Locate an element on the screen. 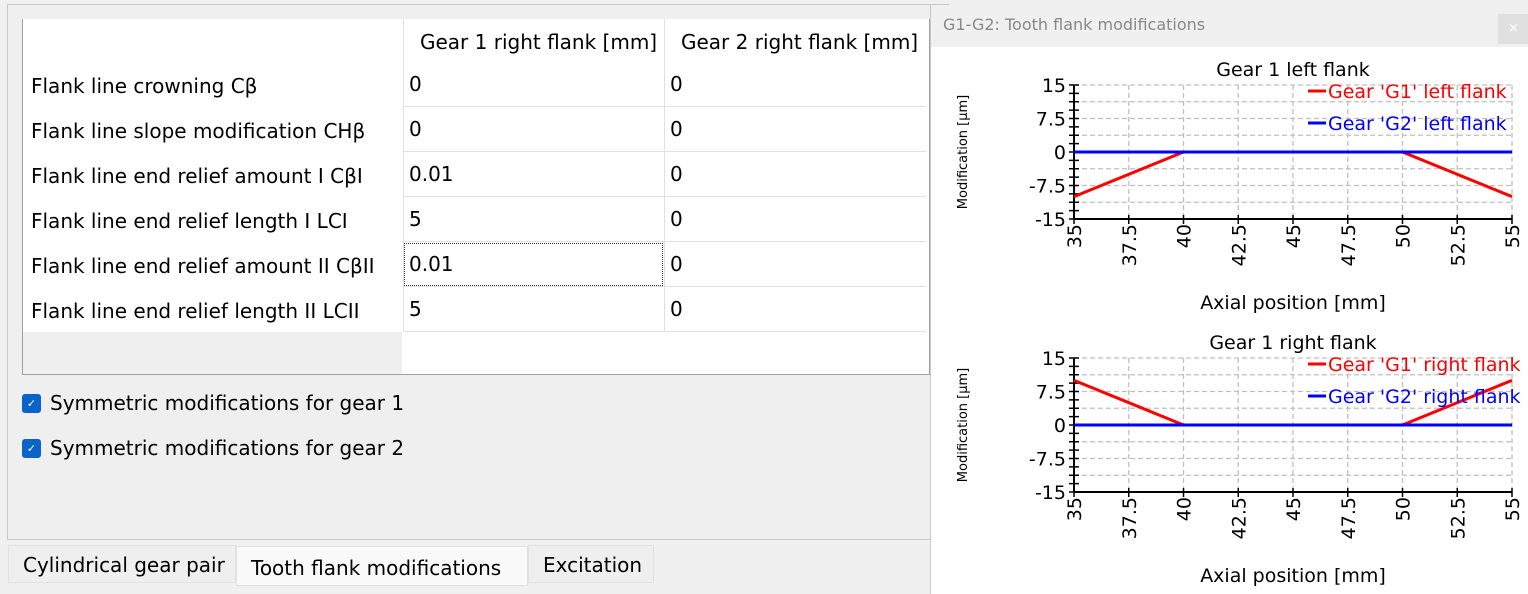 Image resolution: width=1528 pixels, height=594 pixels. row-label: Flank line slope modification CHβ is located at coordinates (198, 131).